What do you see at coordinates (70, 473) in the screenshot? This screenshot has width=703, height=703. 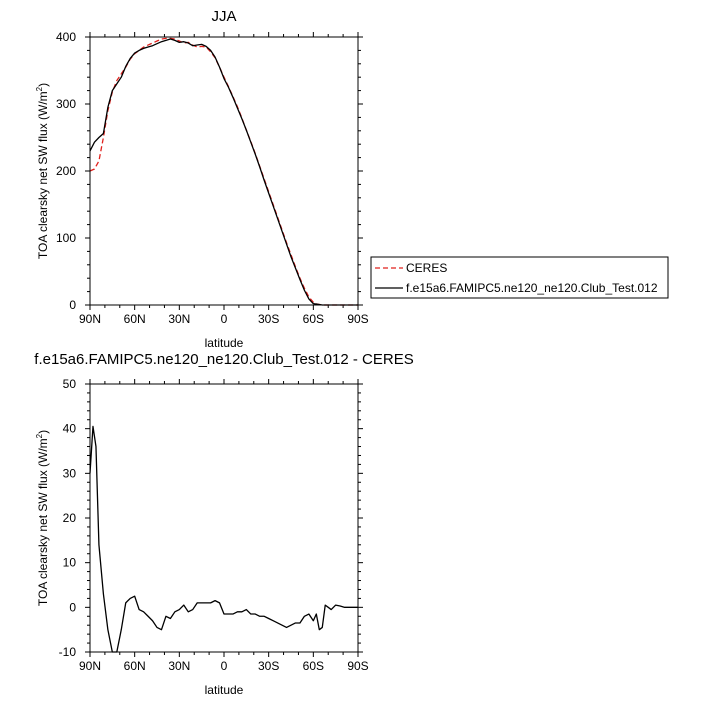 I see `y-tick-label: 30` at bounding box center [70, 473].